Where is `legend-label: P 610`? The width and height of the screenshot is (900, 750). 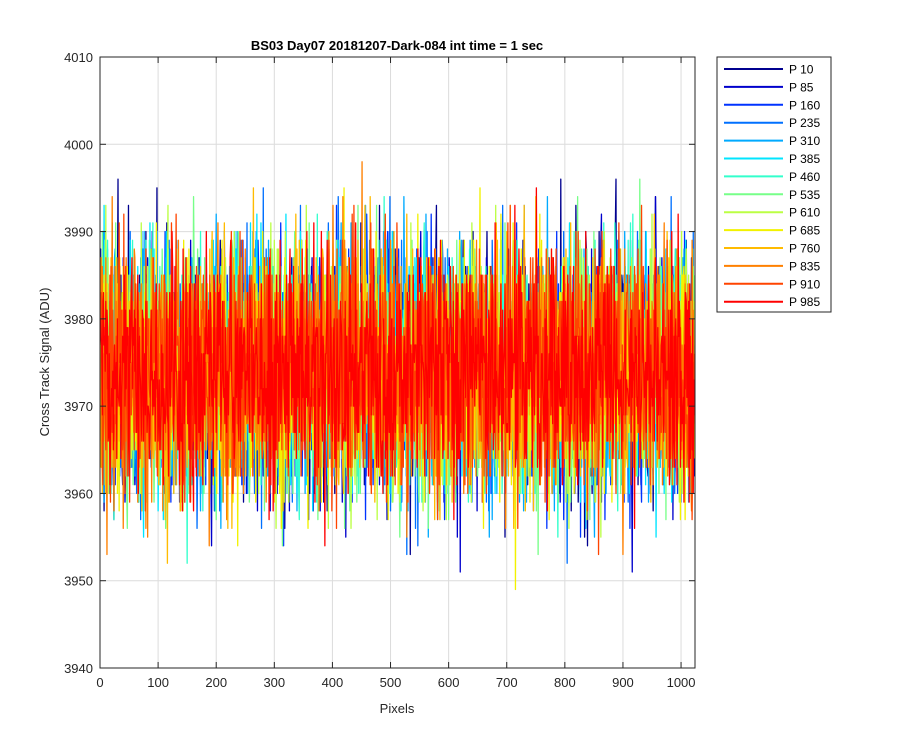 legend-label: P 610 is located at coordinates (804, 213).